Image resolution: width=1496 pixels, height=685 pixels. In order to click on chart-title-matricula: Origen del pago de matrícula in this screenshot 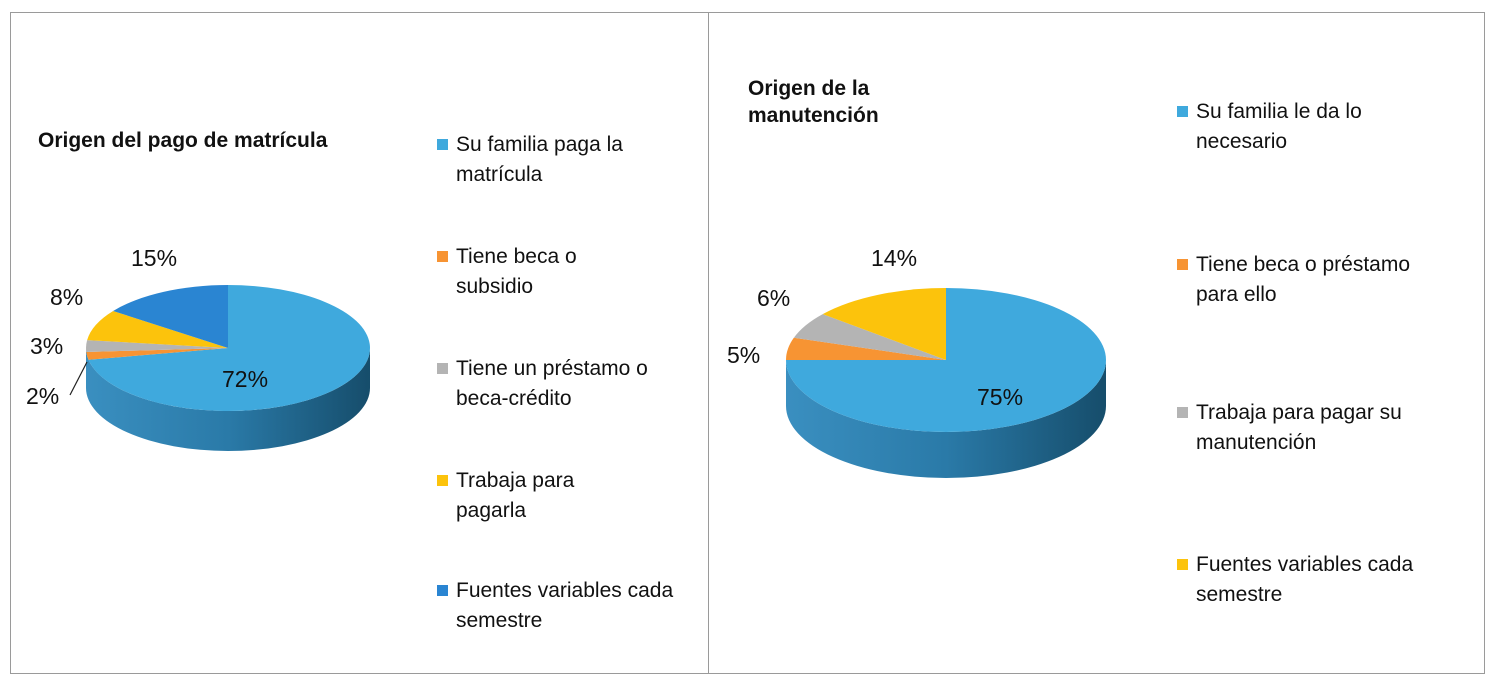, I will do `click(183, 140)`.